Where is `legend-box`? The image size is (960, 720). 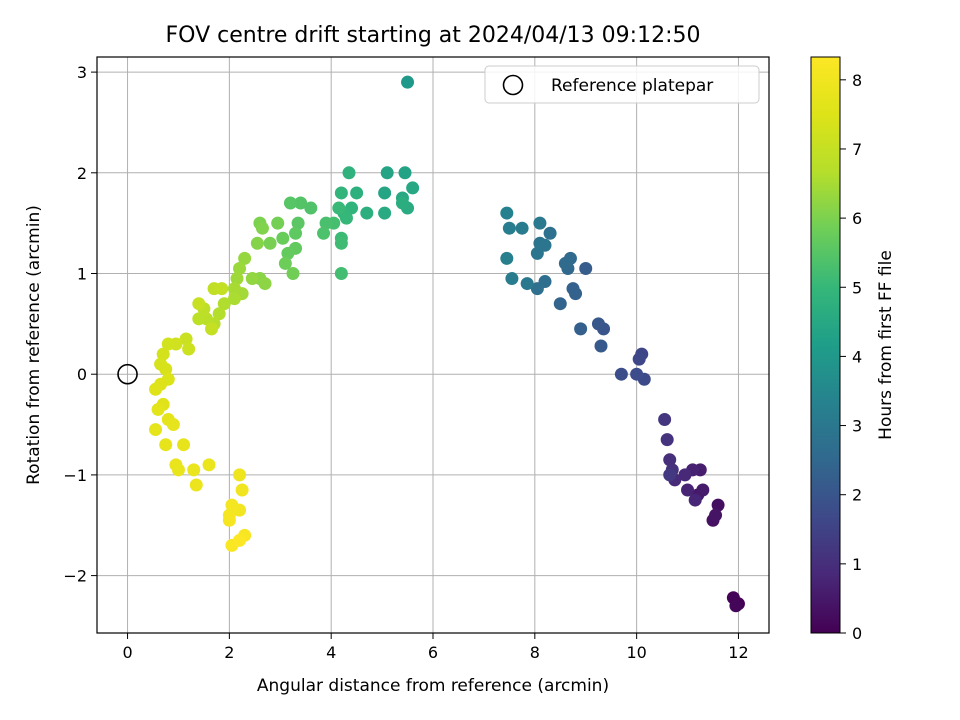
legend-box is located at coordinates (622, 84).